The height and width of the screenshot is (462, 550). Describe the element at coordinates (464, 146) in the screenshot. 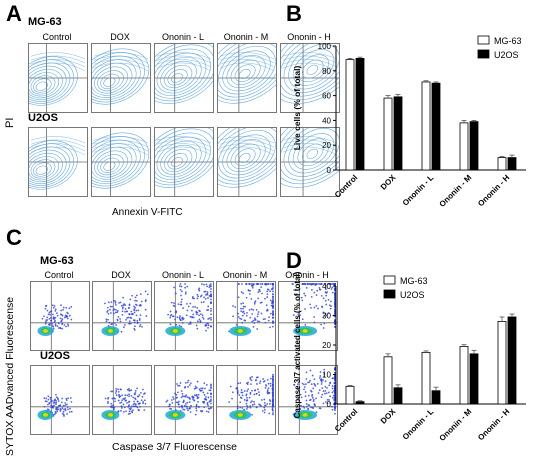

I see `chart-b-bar-mg-63-ononin-m` at that location.